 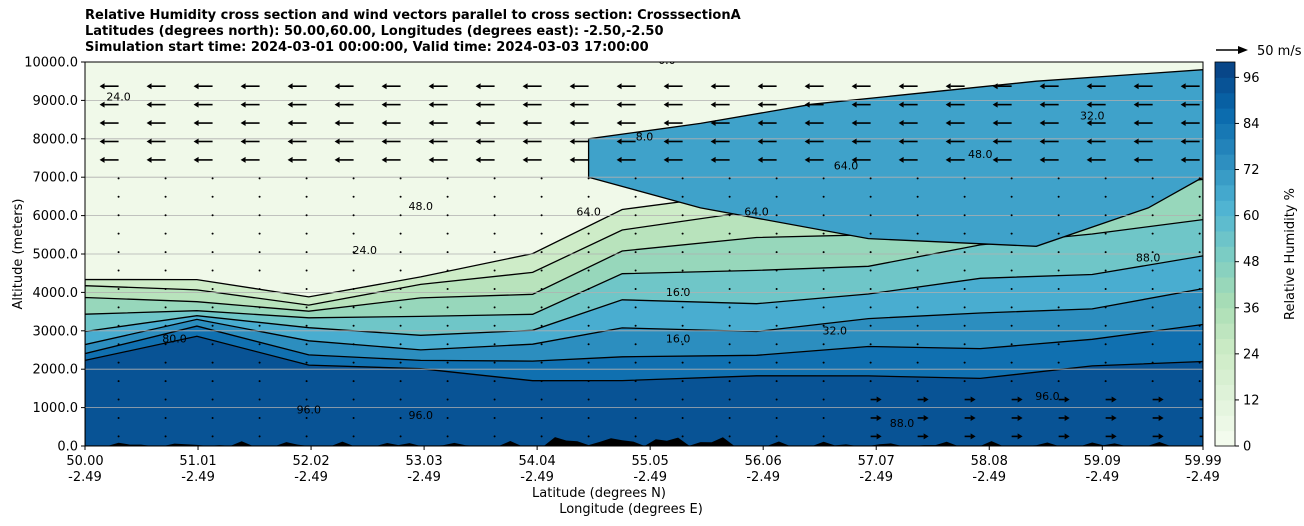 I want to click on y-tick-label: 4000.0, so click(x=56, y=293).